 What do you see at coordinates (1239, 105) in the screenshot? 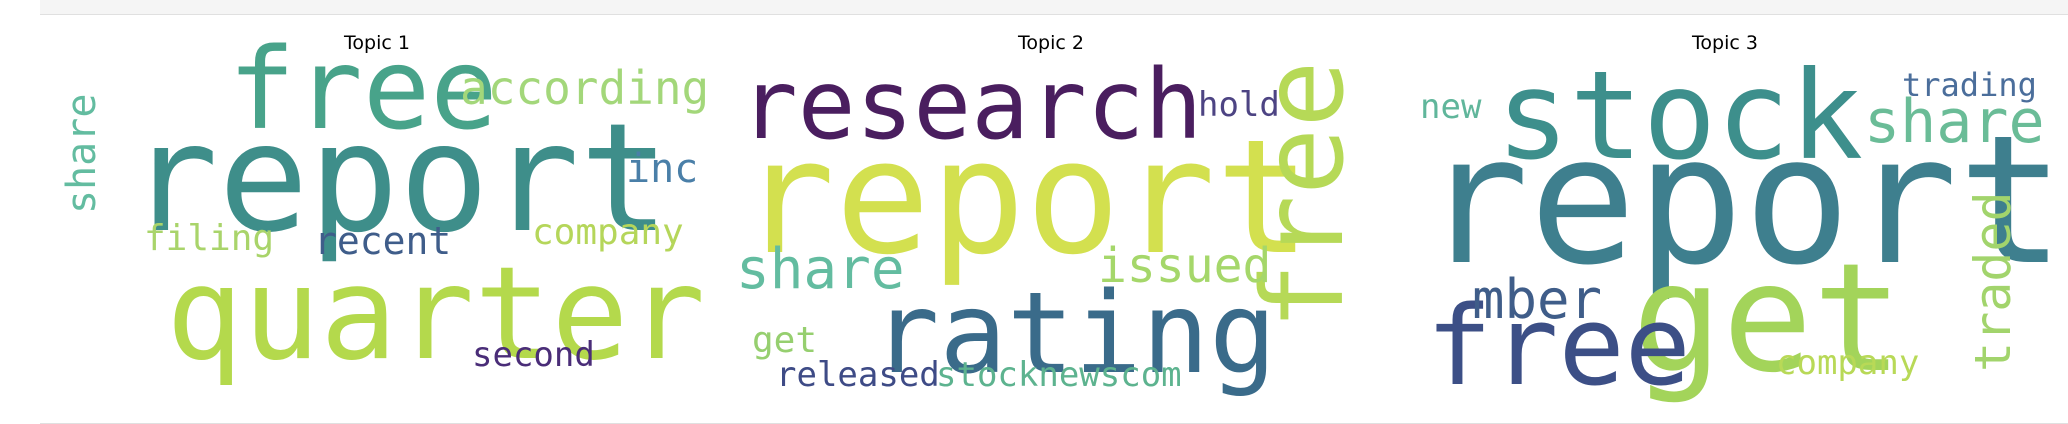
I see `word-hold: hold` at bounding box center [1239, 105].